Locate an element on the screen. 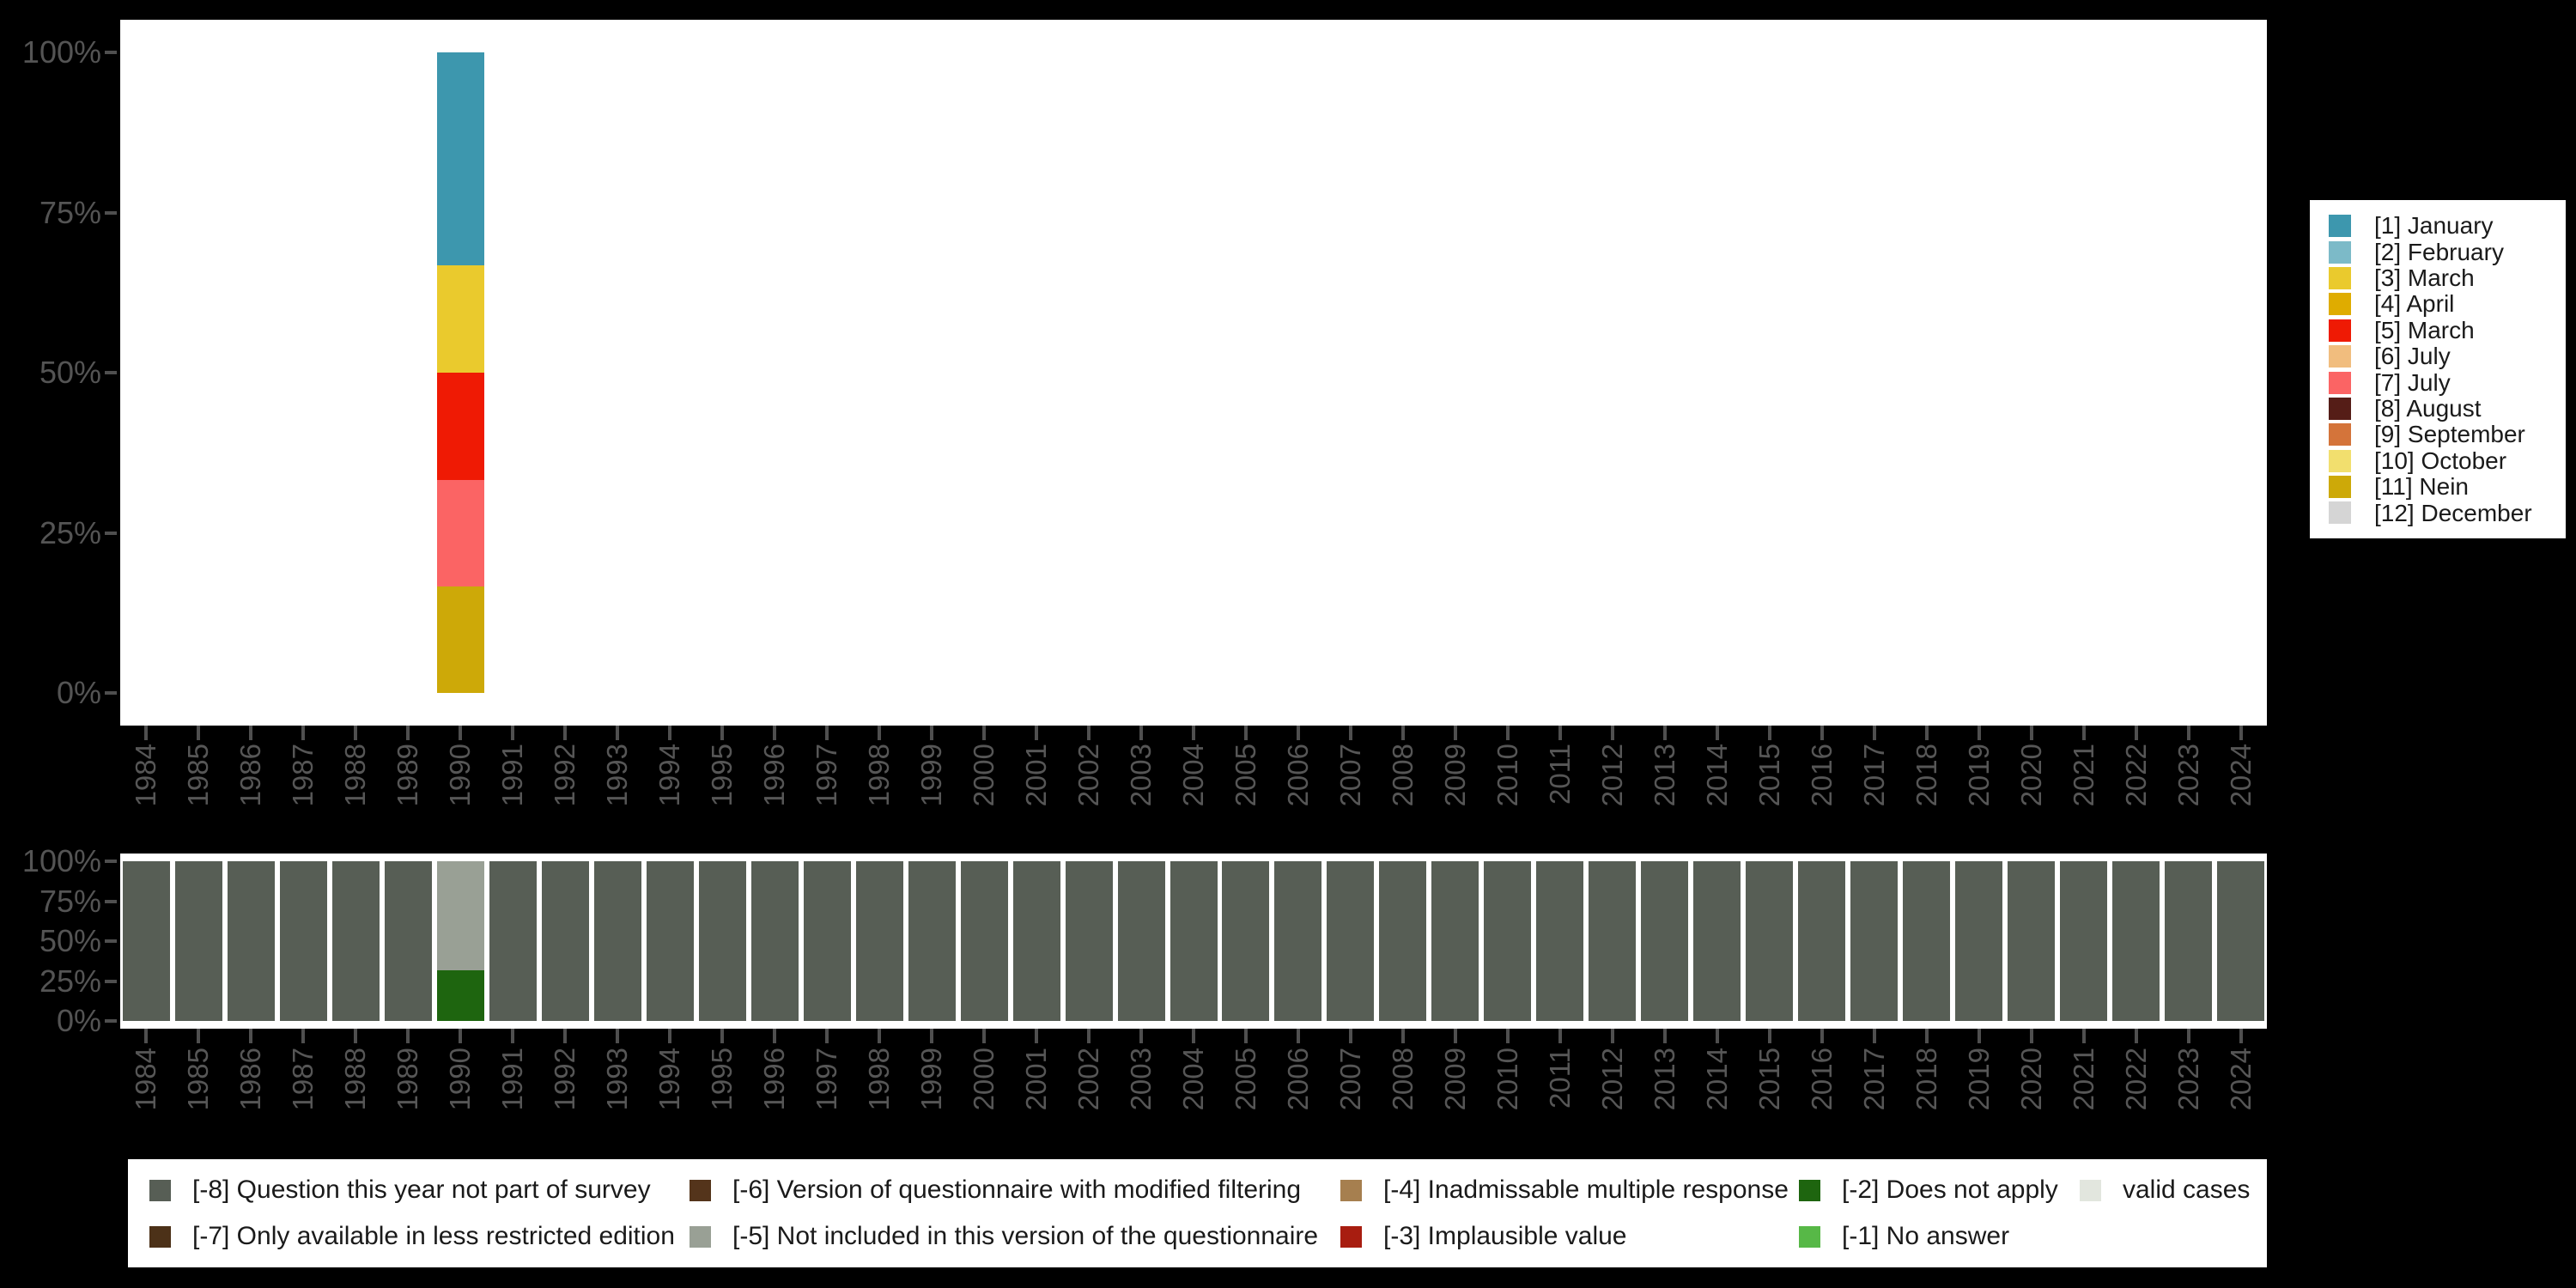 This screenshot has height=1288, width=2576. y-axis-tick-label: 25% is located at coordinates (70, 532).